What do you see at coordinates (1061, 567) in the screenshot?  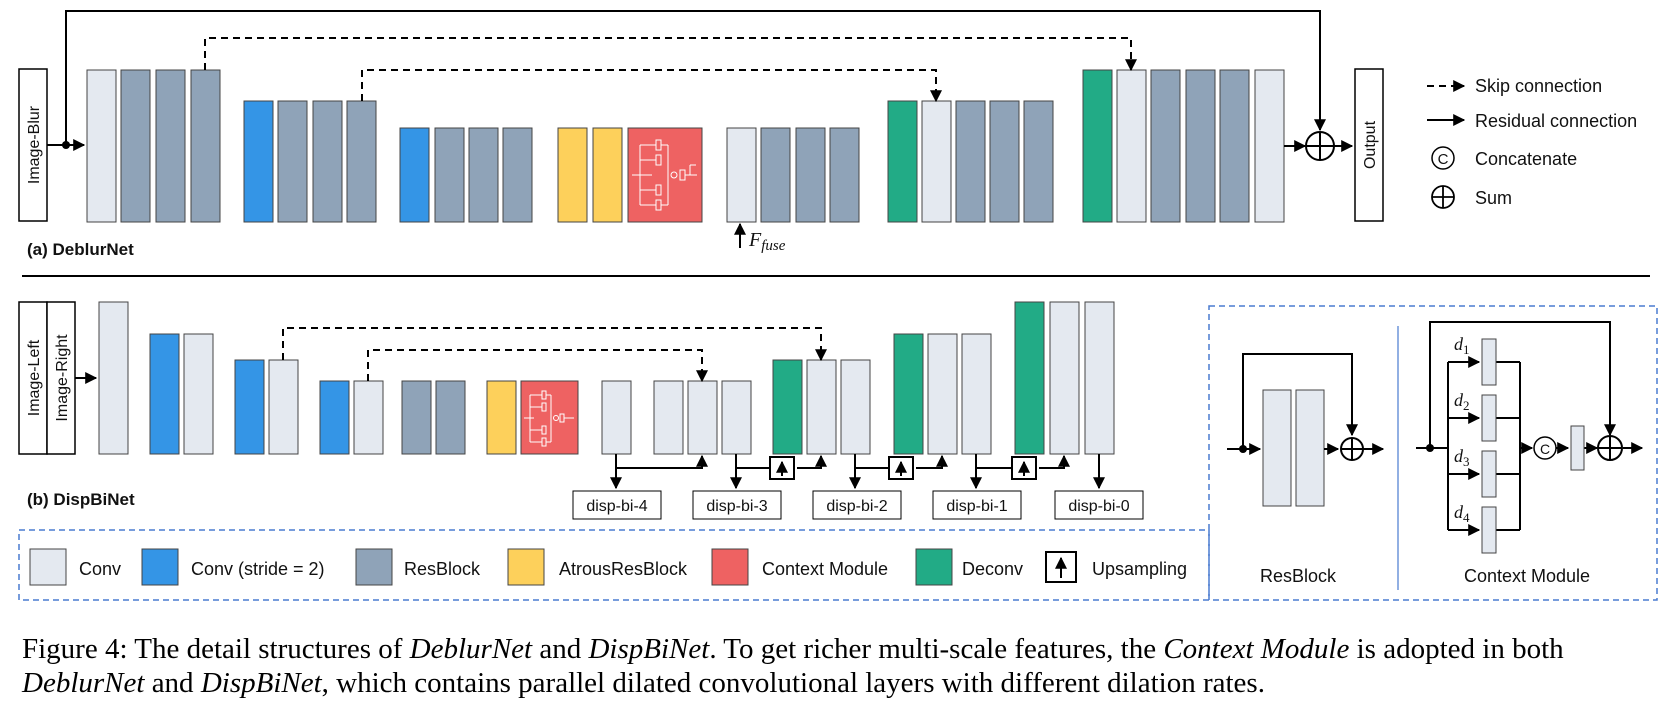 I see `upsampling-icon` at bounding box center [1061, 567].